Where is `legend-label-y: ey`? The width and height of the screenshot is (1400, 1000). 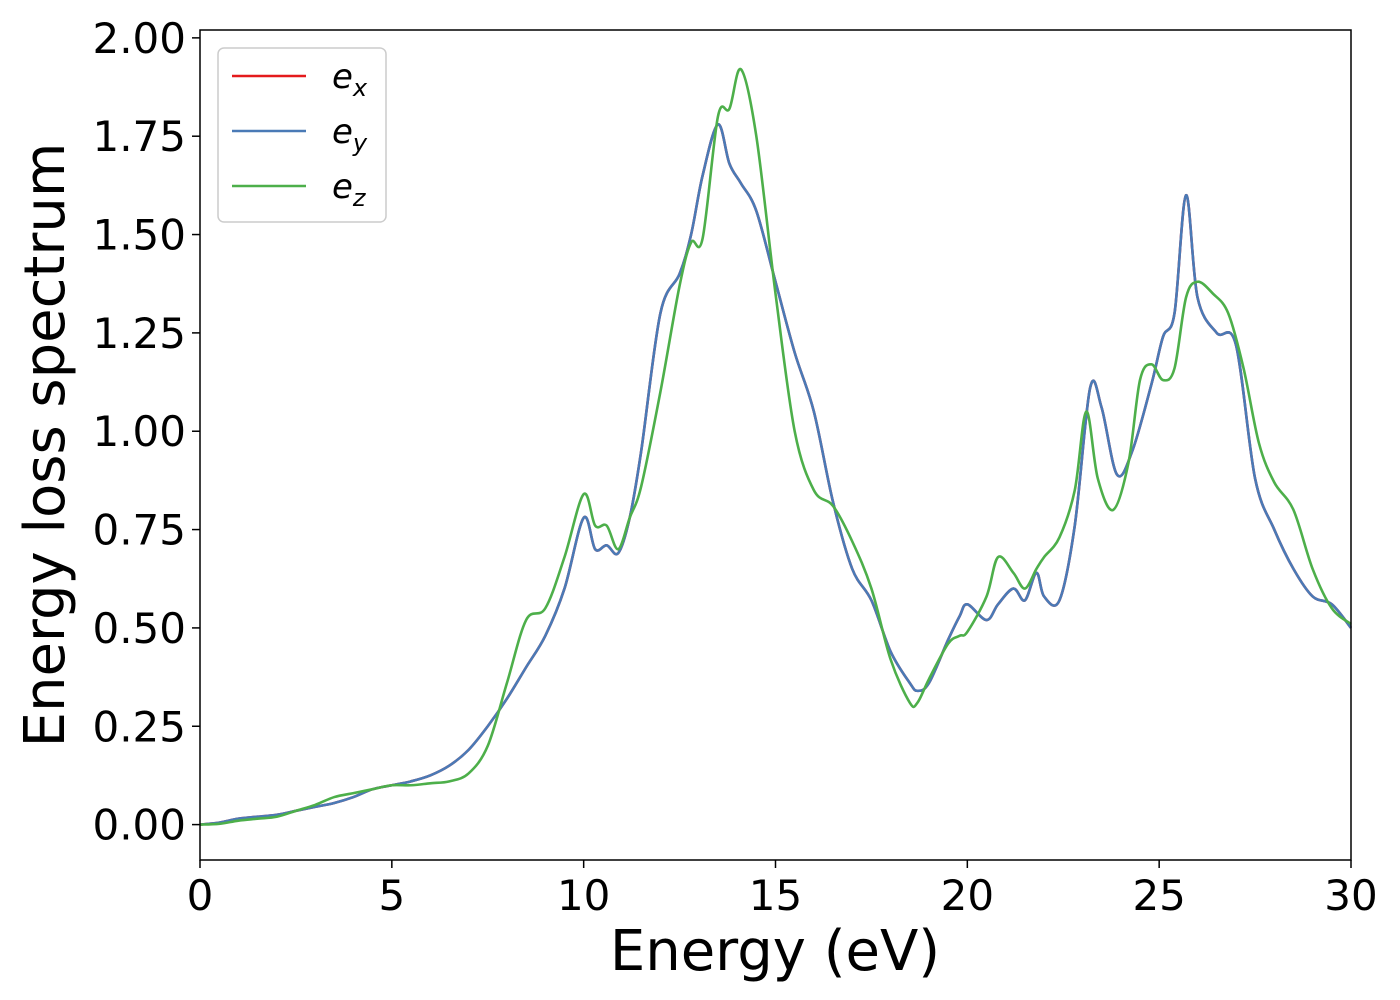 legend-label-y: ey is located at coordinates (350, 134).